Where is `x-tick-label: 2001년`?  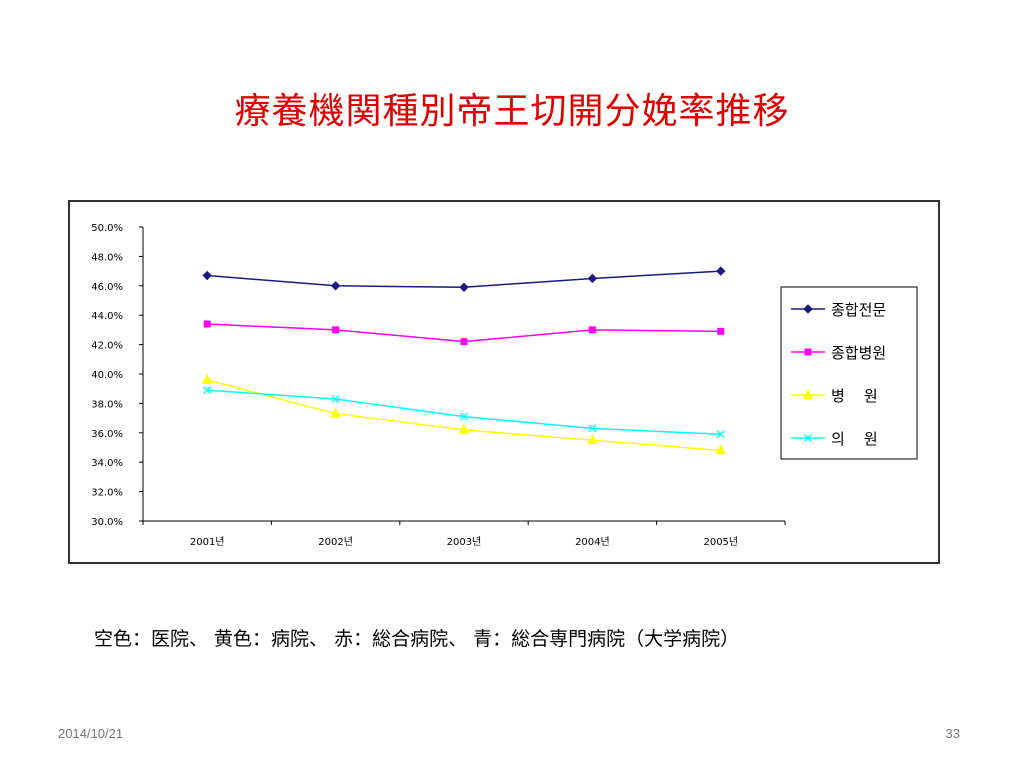 x-tick-label: 2001년 is located at coordinates (207, 542).